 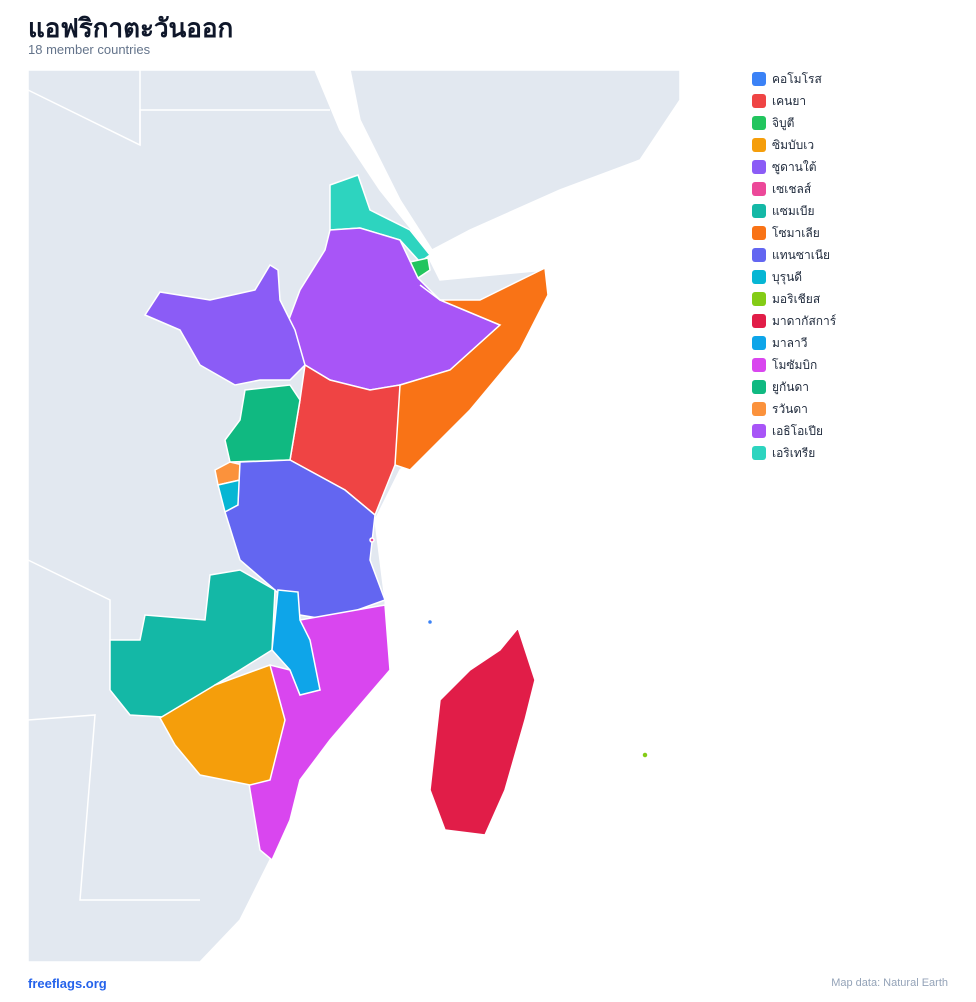 What do you see at coordinates (67, 983) in the screenshot?
I see `site-link: freeflags.org` at bounding box center [67, 983].